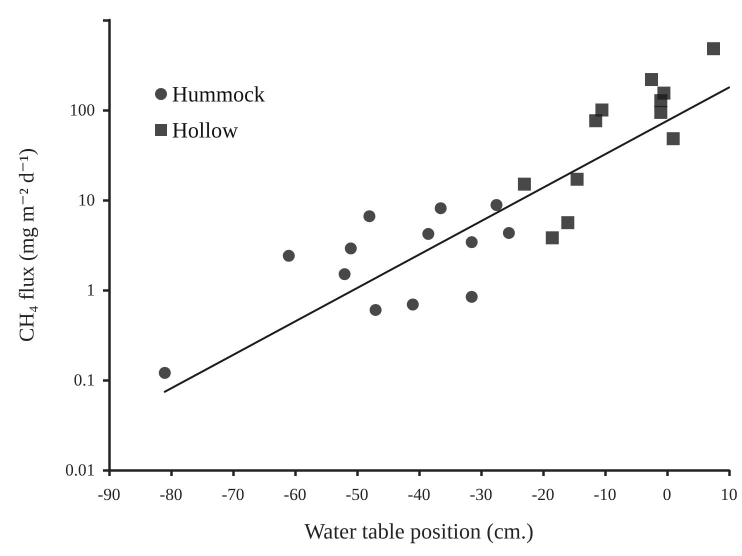 This screenshot has width=742, height=556. What do you see at coordinates (667, 494) in the screenshot?
I see `x-tick-label: 0` at bounding box center [667, 494].